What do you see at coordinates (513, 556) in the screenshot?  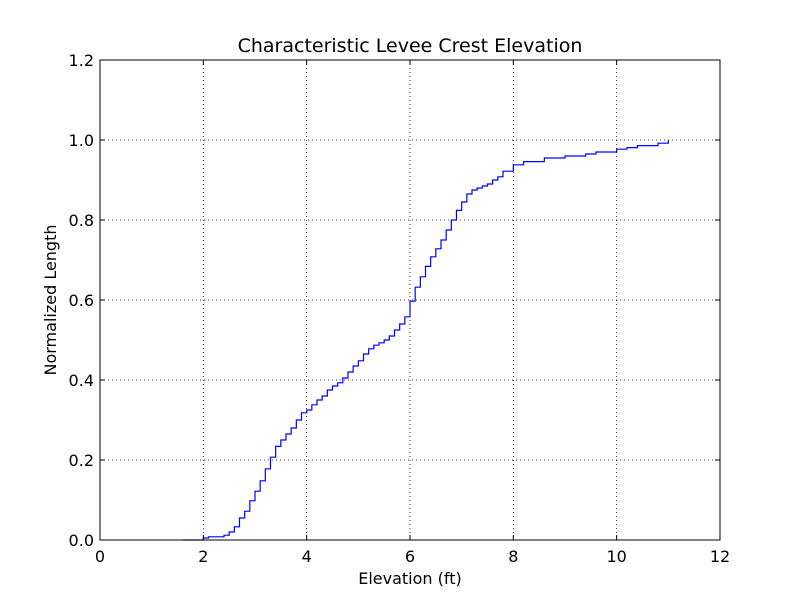 I see `x-tick-label: 8` at bounding box center [513, 556].